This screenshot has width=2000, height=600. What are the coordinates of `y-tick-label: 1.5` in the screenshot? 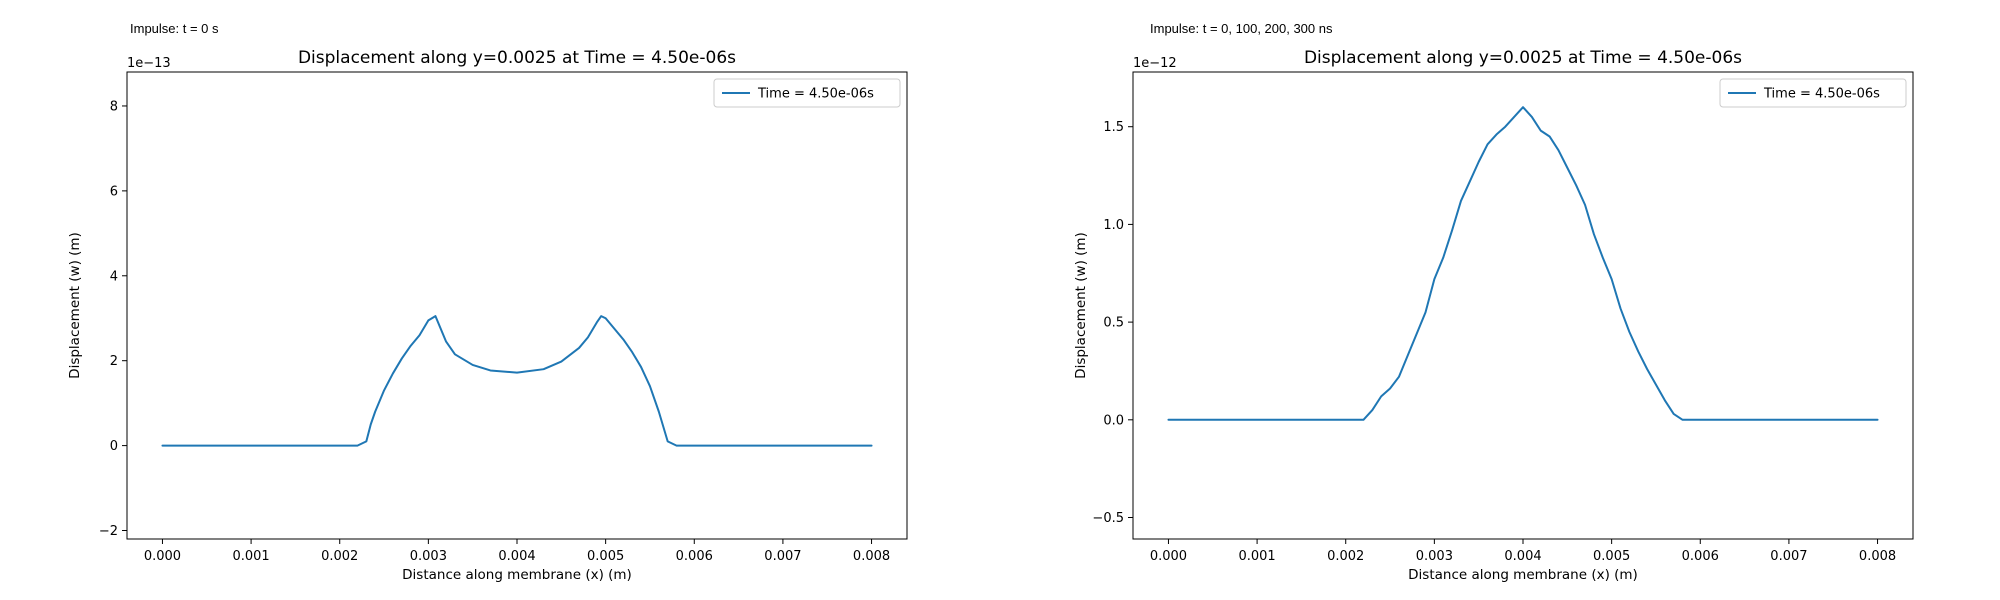 It's located at (1113, 127).